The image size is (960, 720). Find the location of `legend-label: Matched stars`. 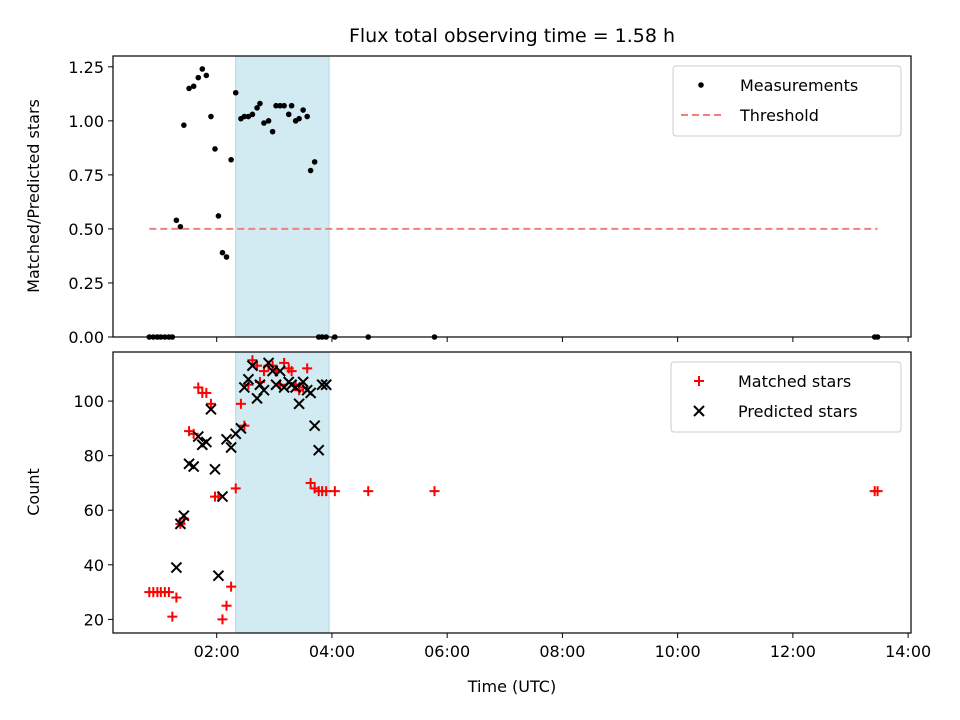

legend-label: Matched stars is located at coordinates (794, 381).